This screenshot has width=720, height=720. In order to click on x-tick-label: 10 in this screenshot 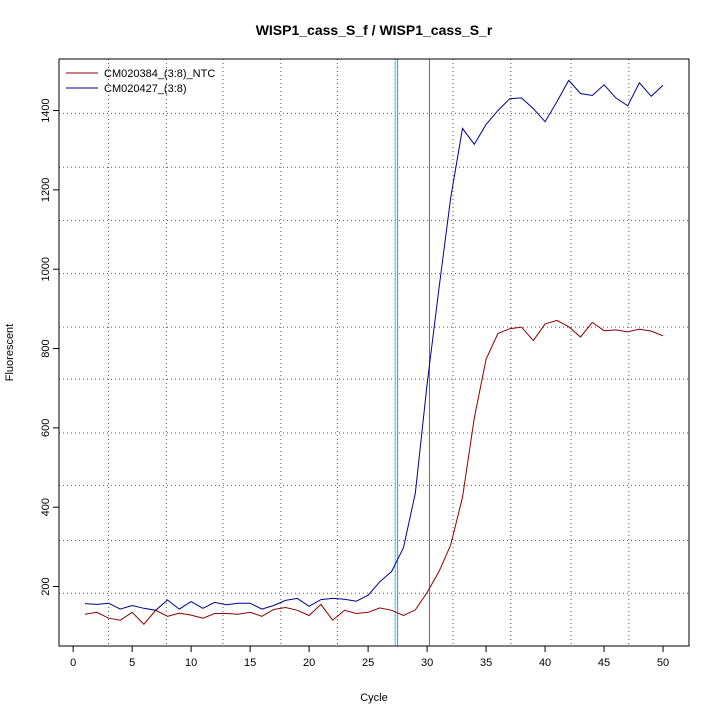, I will do `click(191, 663)`.